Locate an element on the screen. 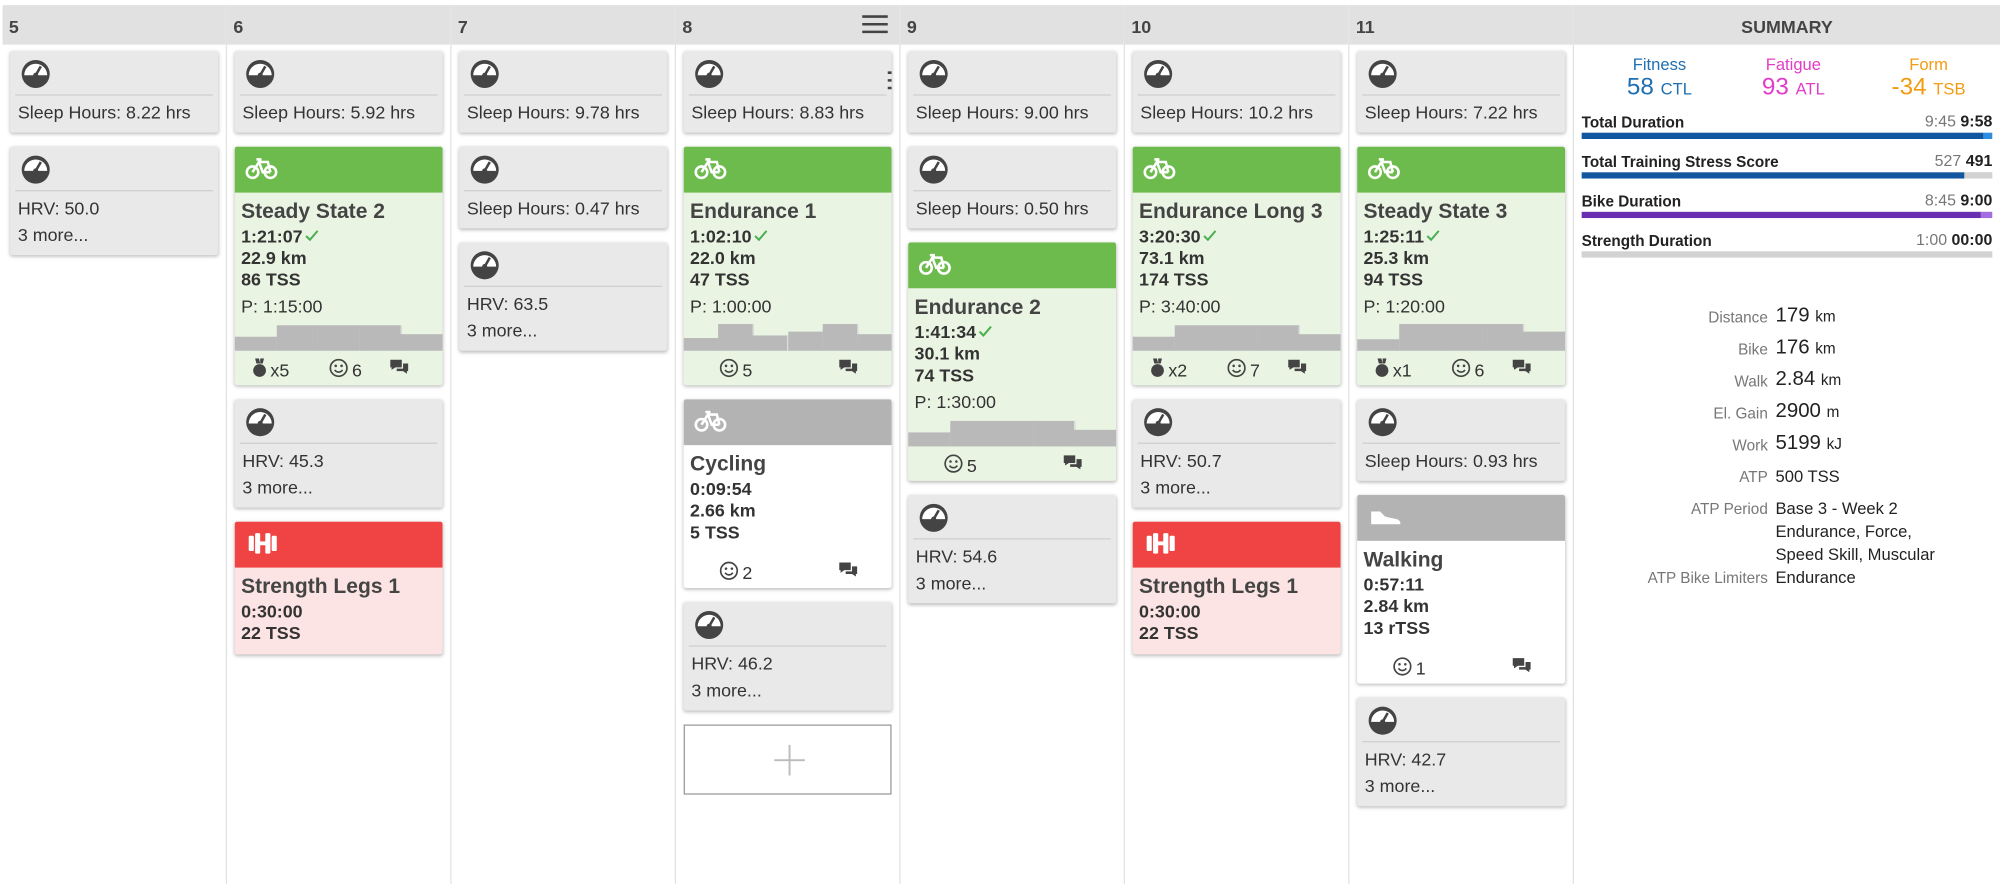 The width and height of the screenshot is (2000, 885). progress-row: Strength Duration 1:00 00:00 is located at coordinates (1787, 244).